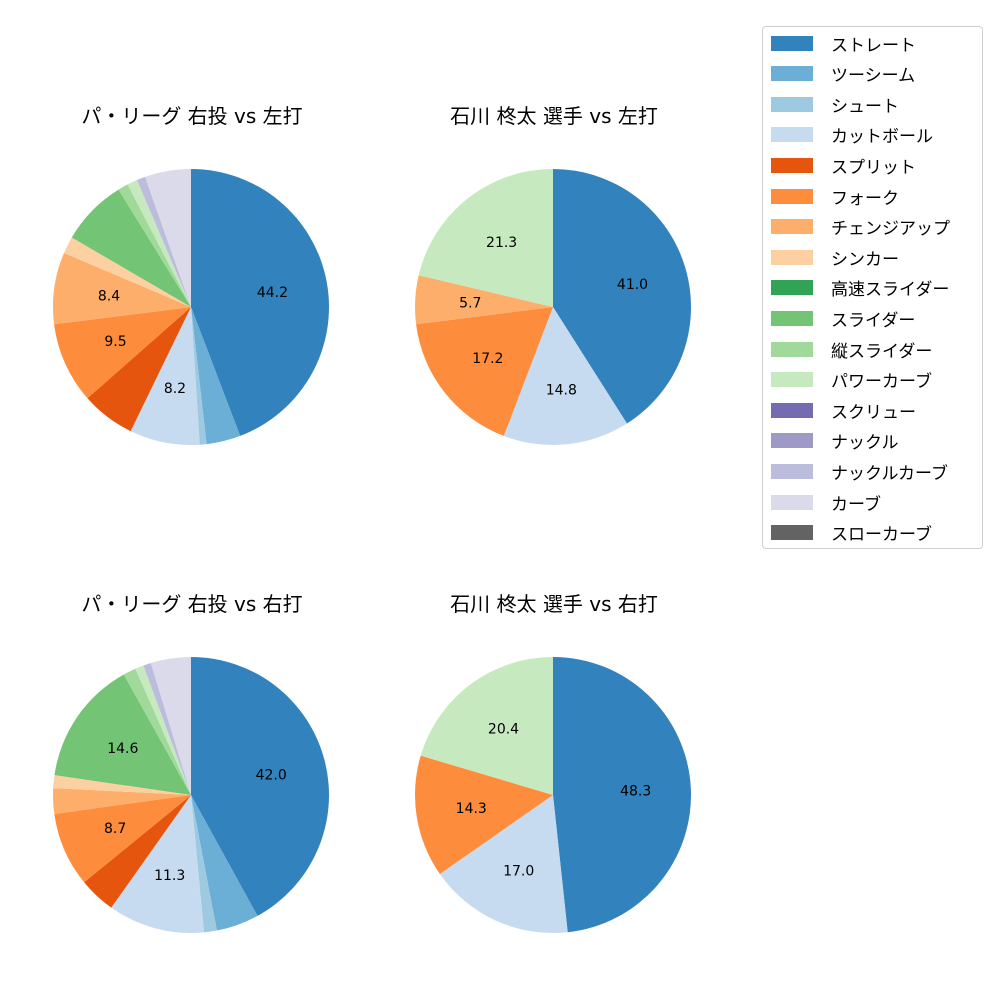 The width and height of the screenshot is (1000, 1008). What do you see at coordinates (873, 167) in the screenshot?
I see `legend-label: スプリット` at bounding box center [873, 167].